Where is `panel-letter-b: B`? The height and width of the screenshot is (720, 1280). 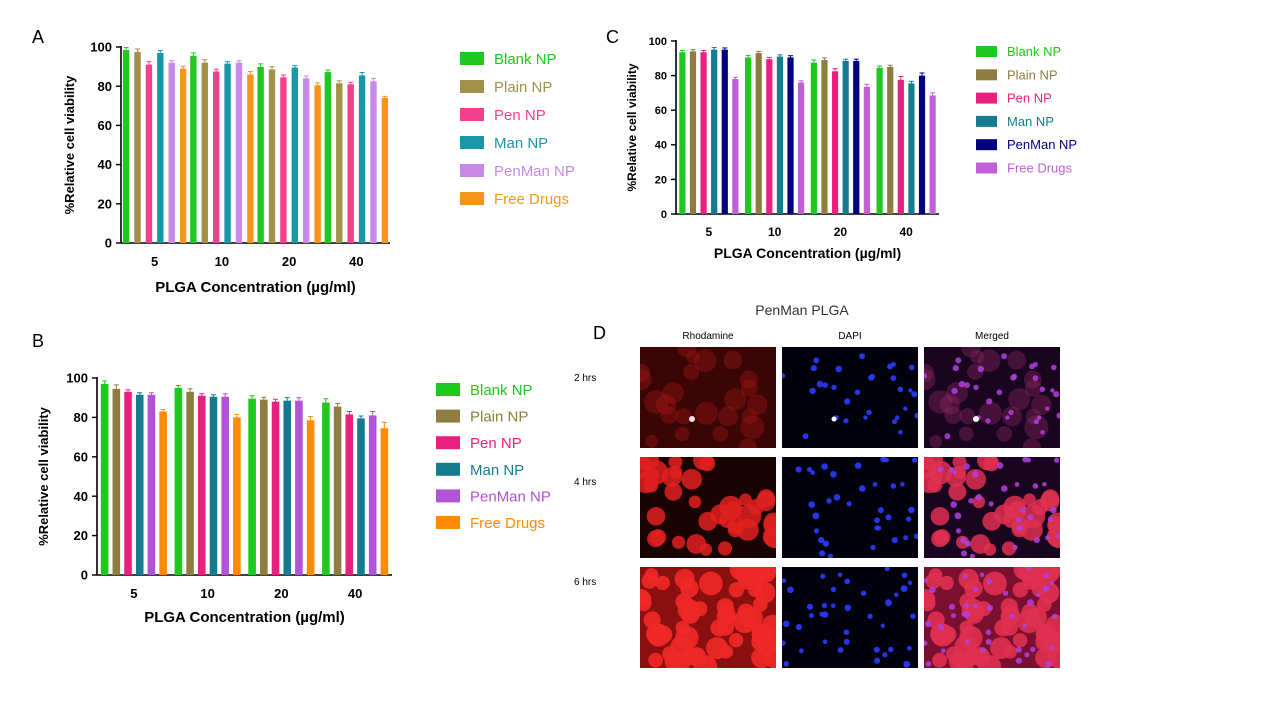
panel-letter-b: B is located at coordinates (38, 341).